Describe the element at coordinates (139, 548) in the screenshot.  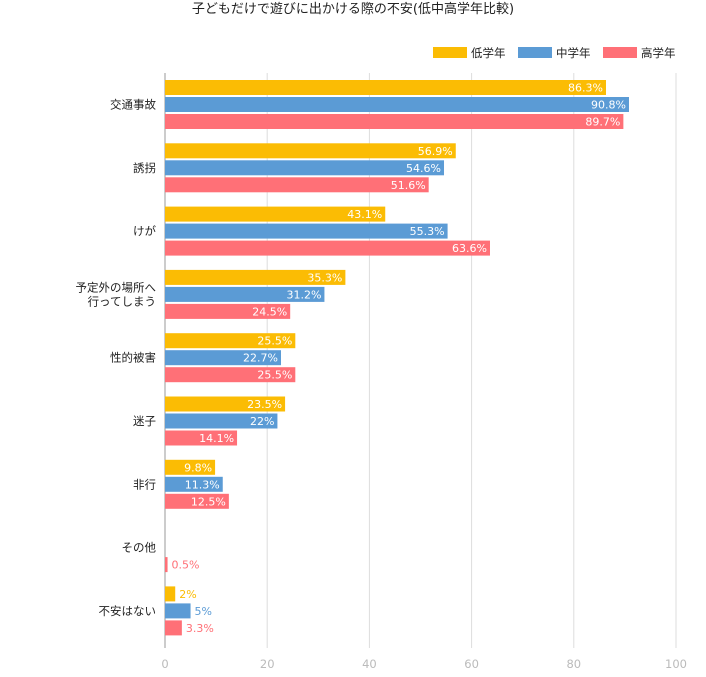
I see `category-label-8: その他` at that location.